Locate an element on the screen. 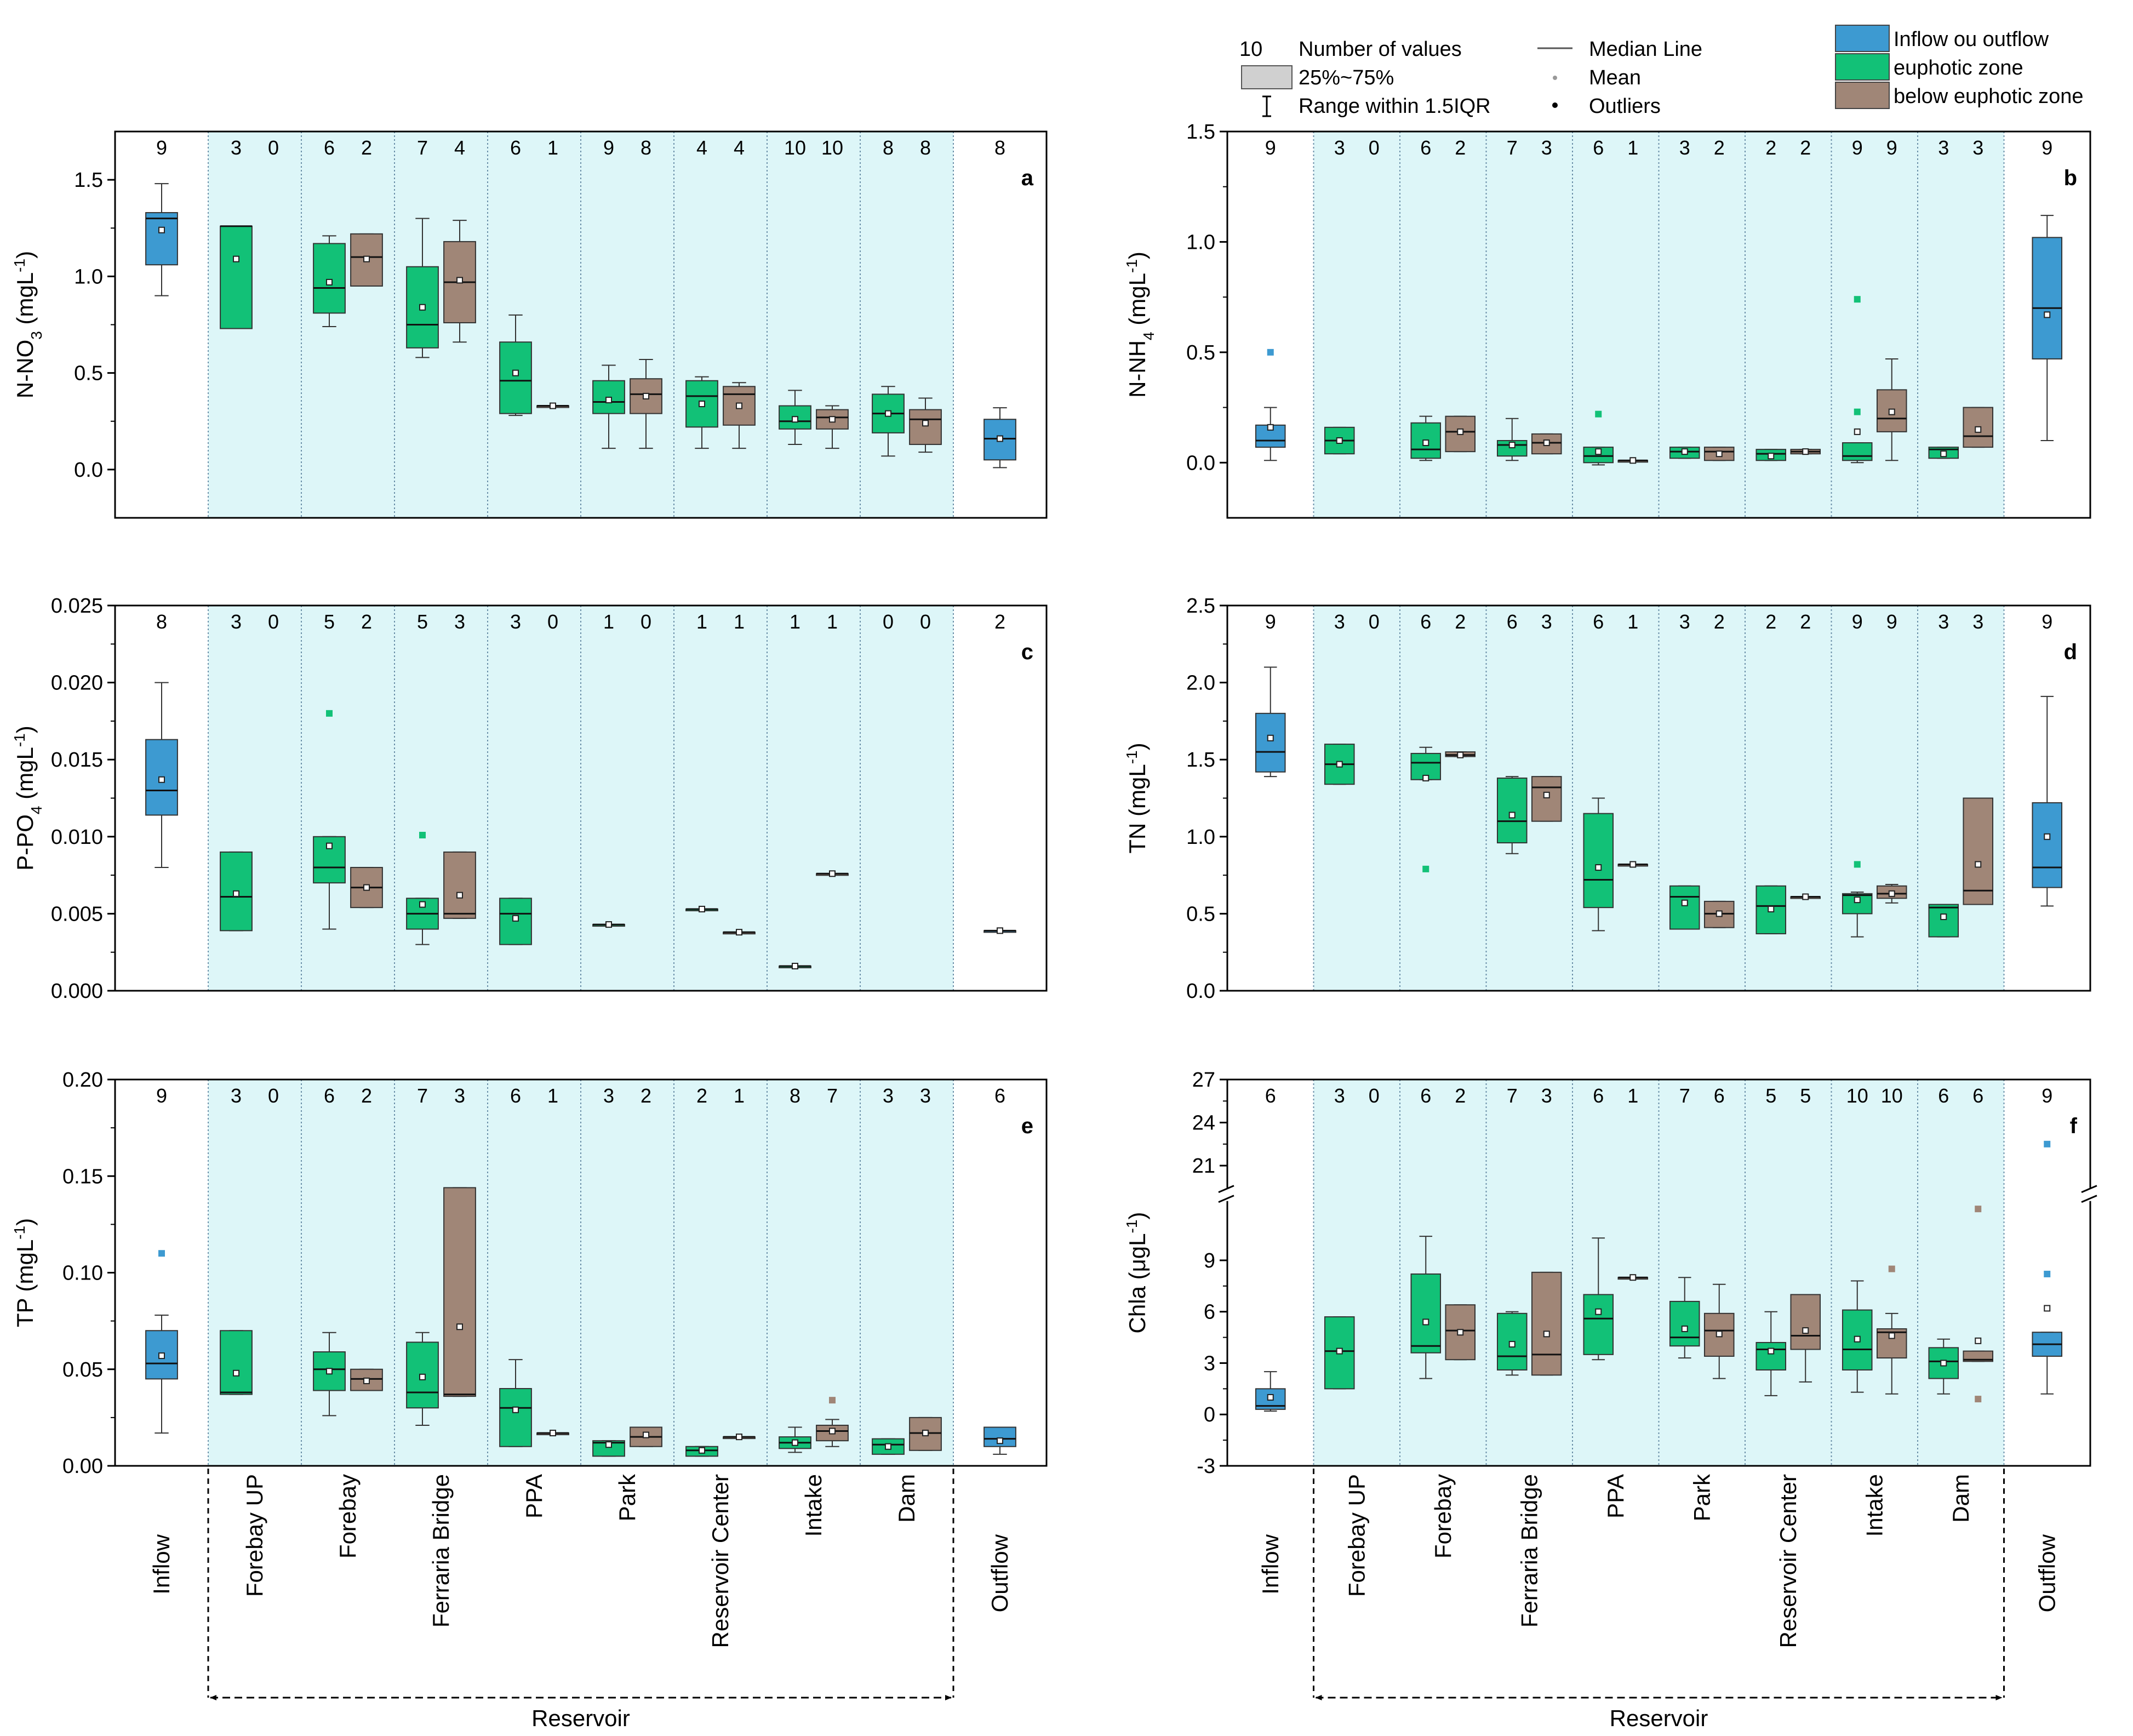  n-count: 10 is located at coordinates (832, 148).